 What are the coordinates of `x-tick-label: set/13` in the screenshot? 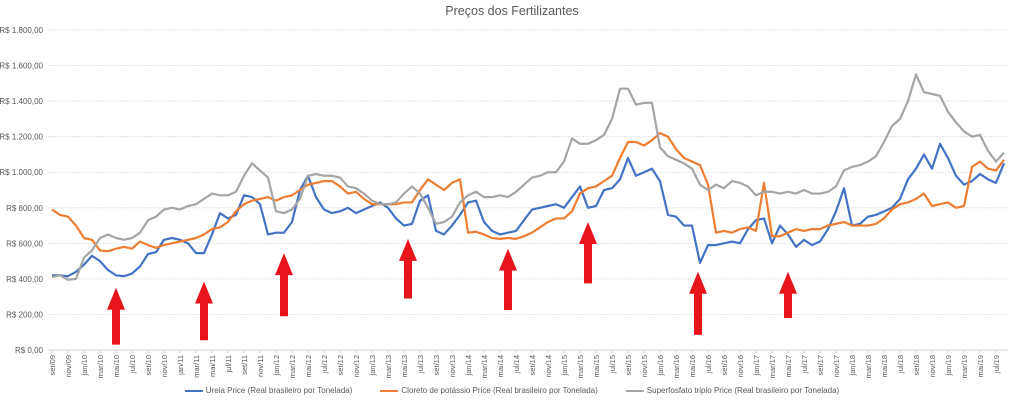 It's located at (436, 365).